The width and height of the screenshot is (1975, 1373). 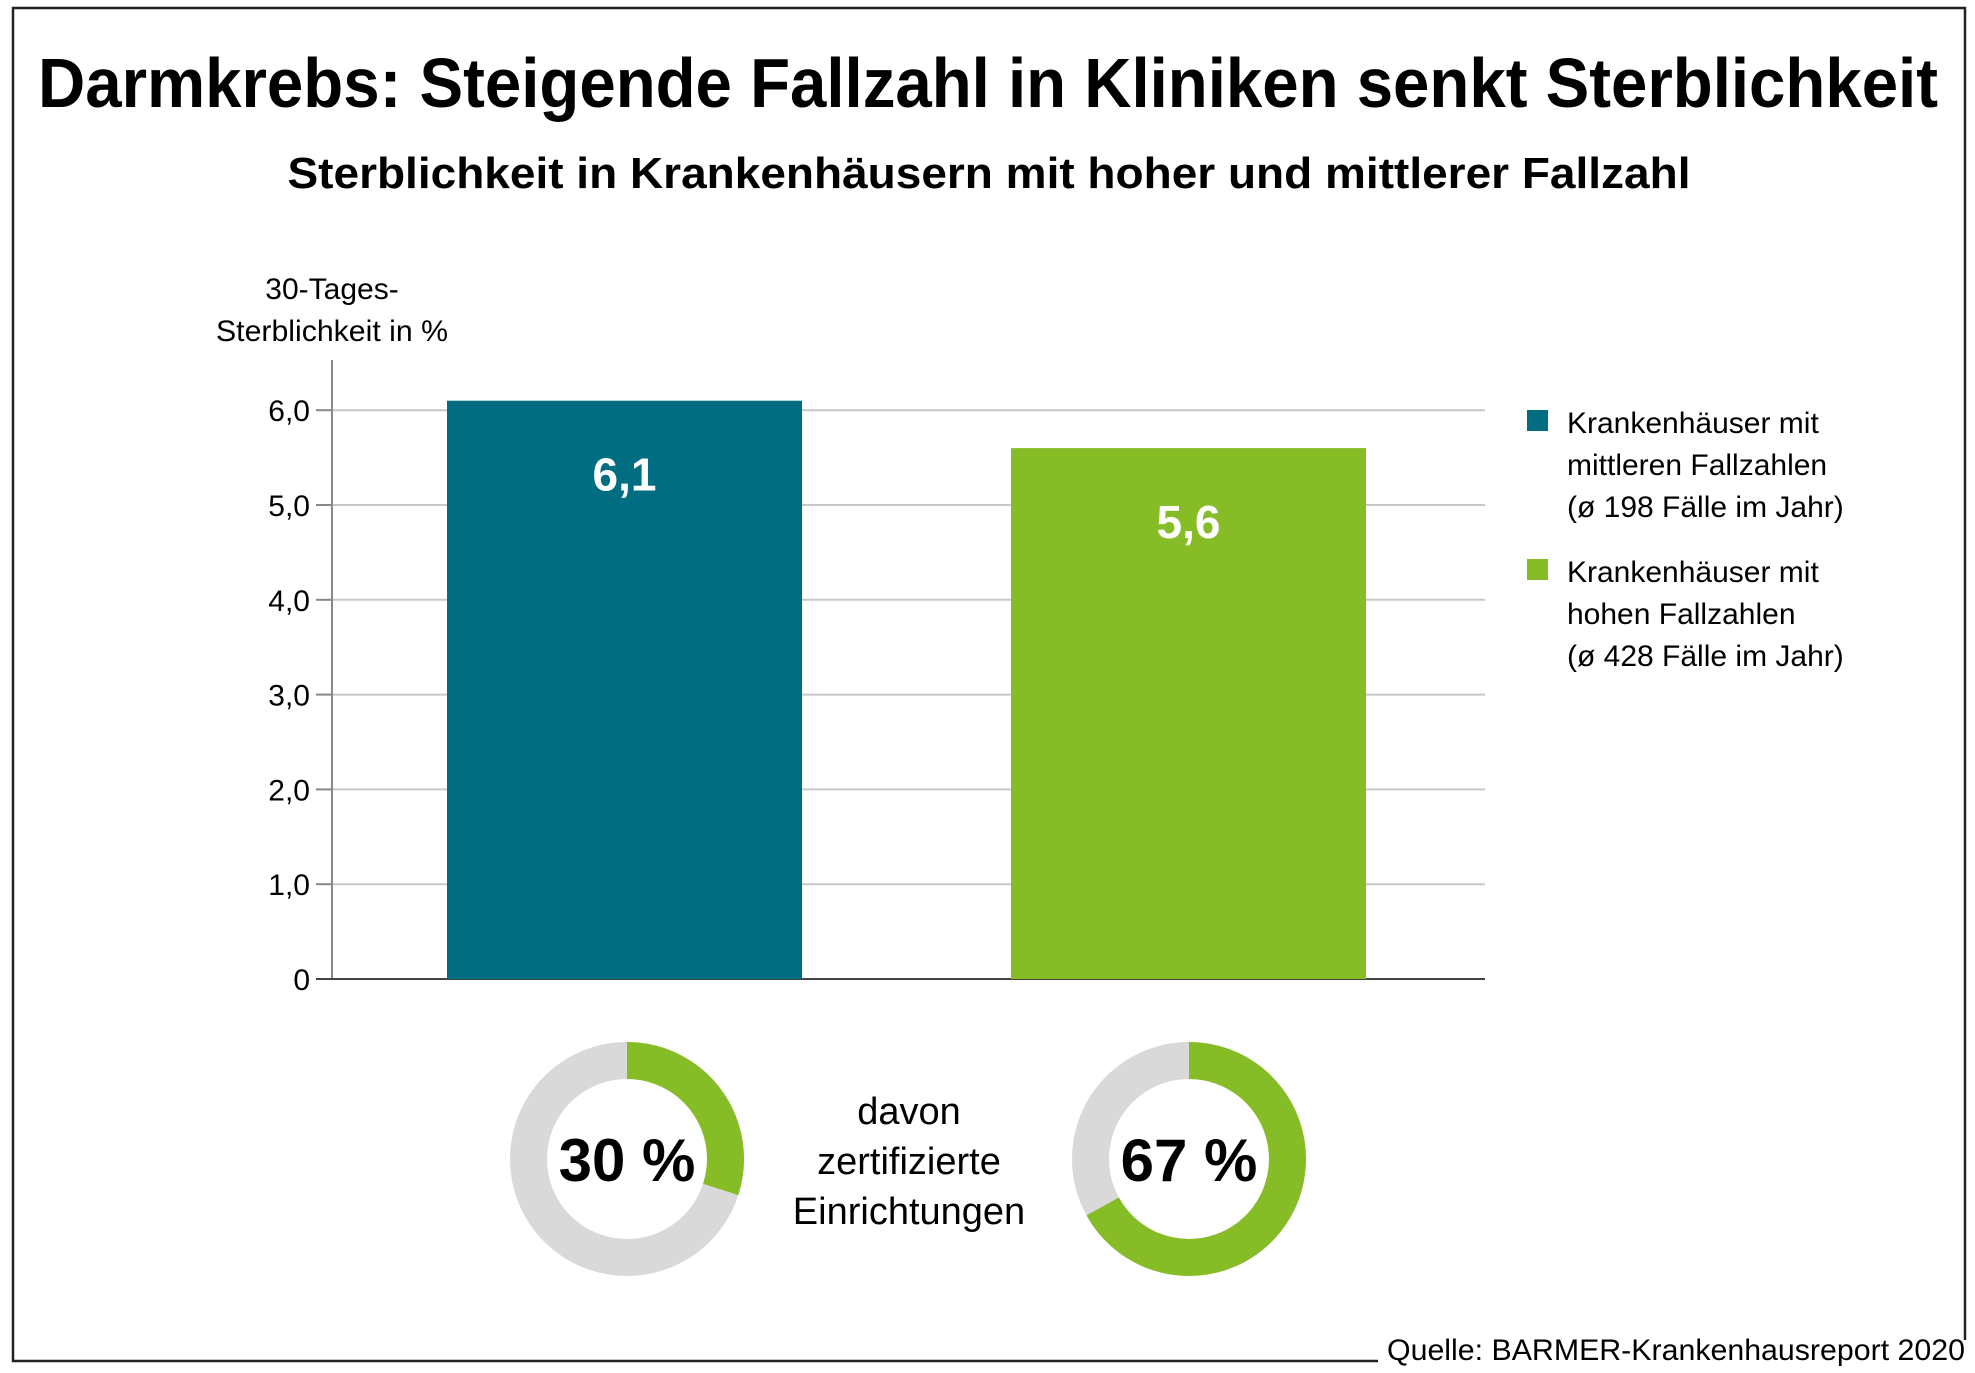 I want to click on y-axis-label-line-1: 30-Tages-, so click(x=331, y=289).